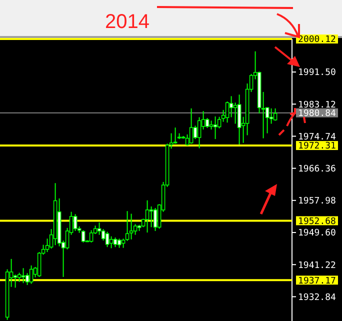 The width and height of the screenshot is (342, 321). I want to click on y-tick-label: 1941.22, so click(317, 265).